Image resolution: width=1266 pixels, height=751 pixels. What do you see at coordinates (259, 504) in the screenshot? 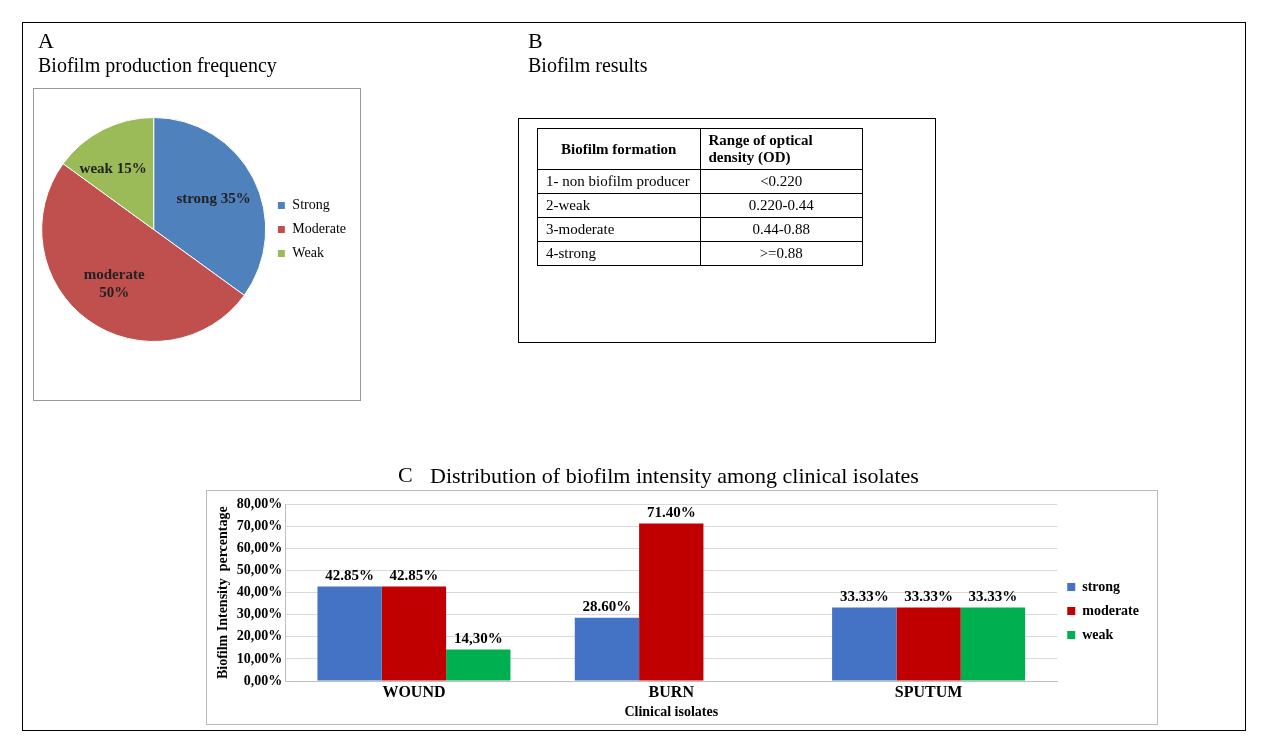
I see `y-tick-label: 80,00%` at bounding box center [259, 504].